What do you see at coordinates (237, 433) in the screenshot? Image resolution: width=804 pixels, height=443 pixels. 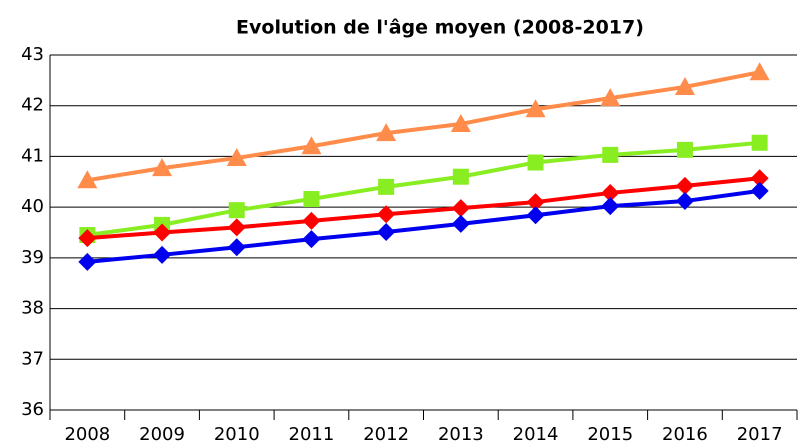 I see `x-tick-label: 2010` at bounding box center [237, 433].